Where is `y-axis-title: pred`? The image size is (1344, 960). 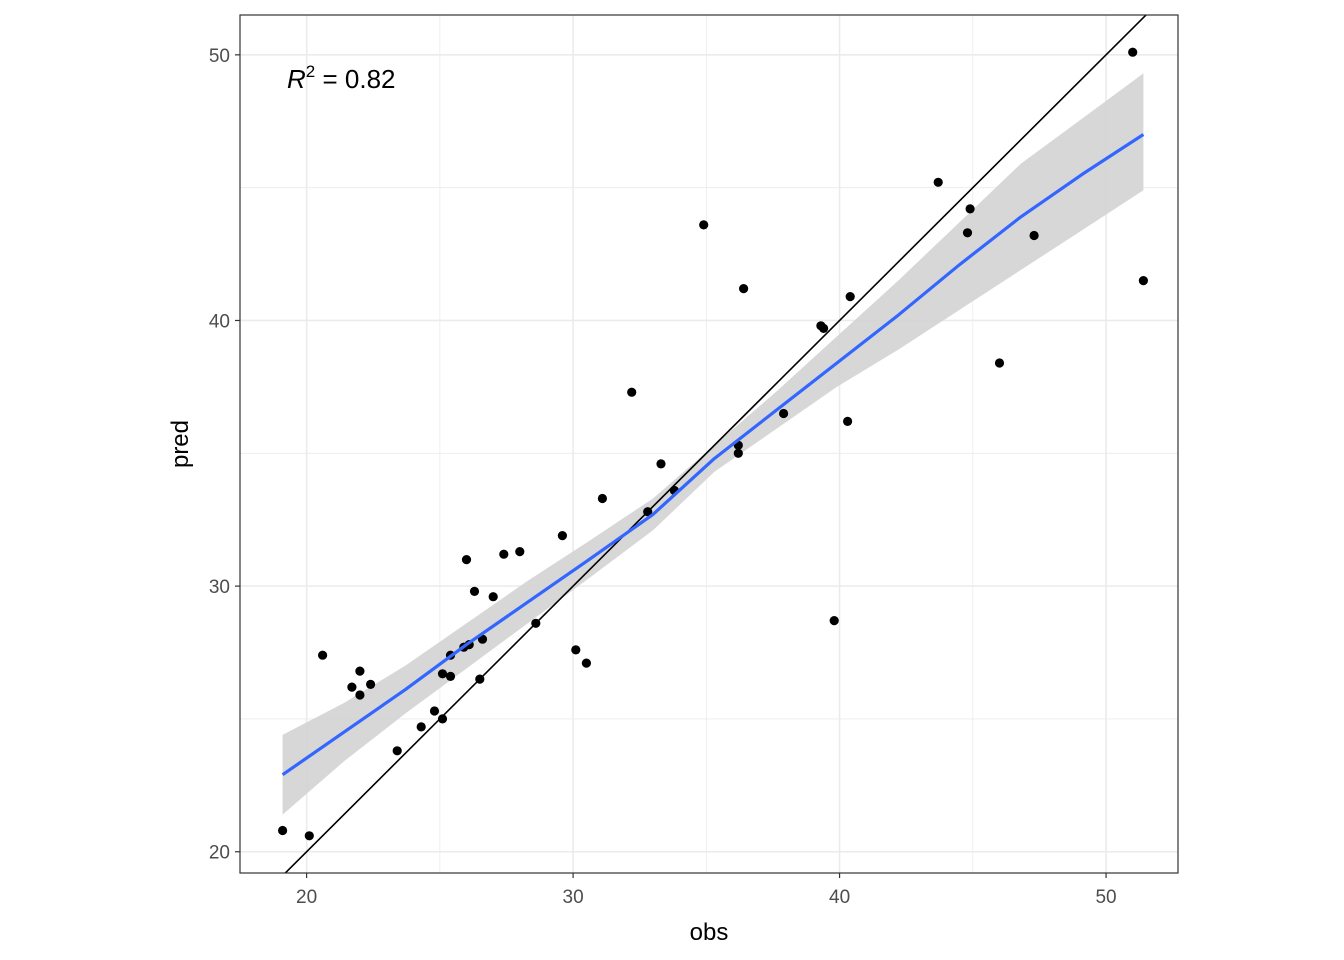
y-axis-title: pred is located at coordinates (180, 444).